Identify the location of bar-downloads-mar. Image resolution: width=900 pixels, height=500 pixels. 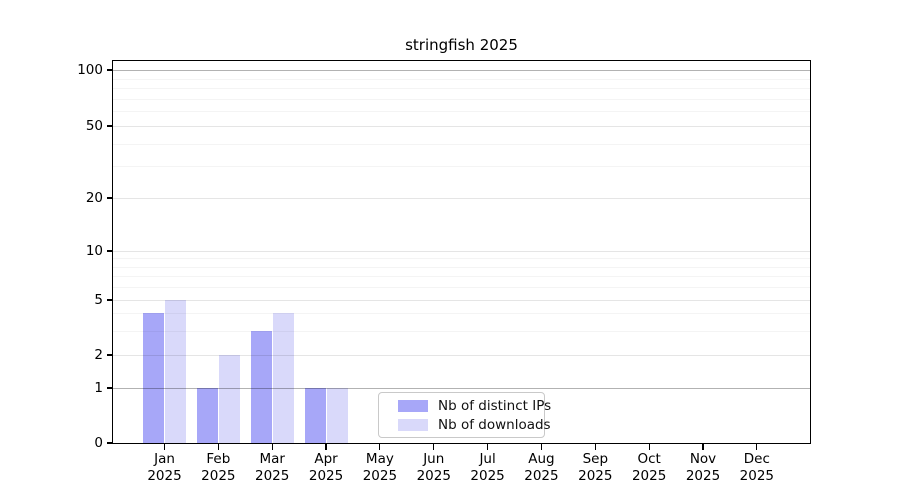
(283, 378).